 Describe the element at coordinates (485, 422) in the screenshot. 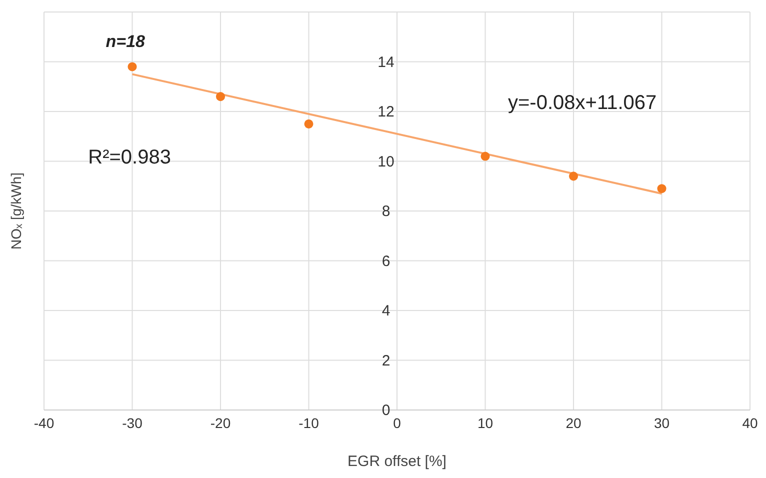

I see `x-tick-label: 10` at that location.